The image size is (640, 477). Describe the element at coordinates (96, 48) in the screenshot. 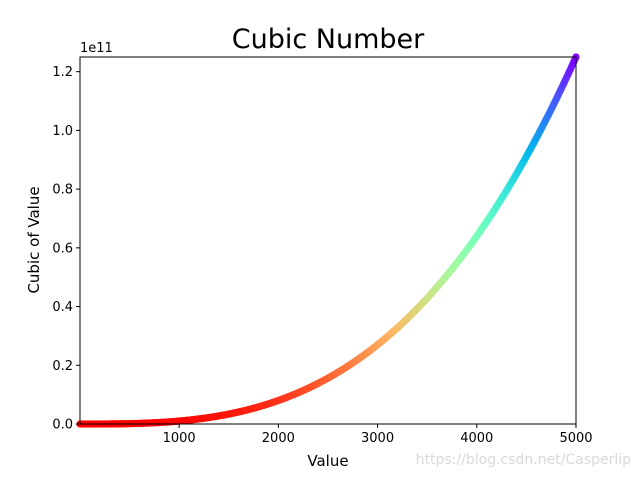

I see `y-offset-text: 1e11` at that location.